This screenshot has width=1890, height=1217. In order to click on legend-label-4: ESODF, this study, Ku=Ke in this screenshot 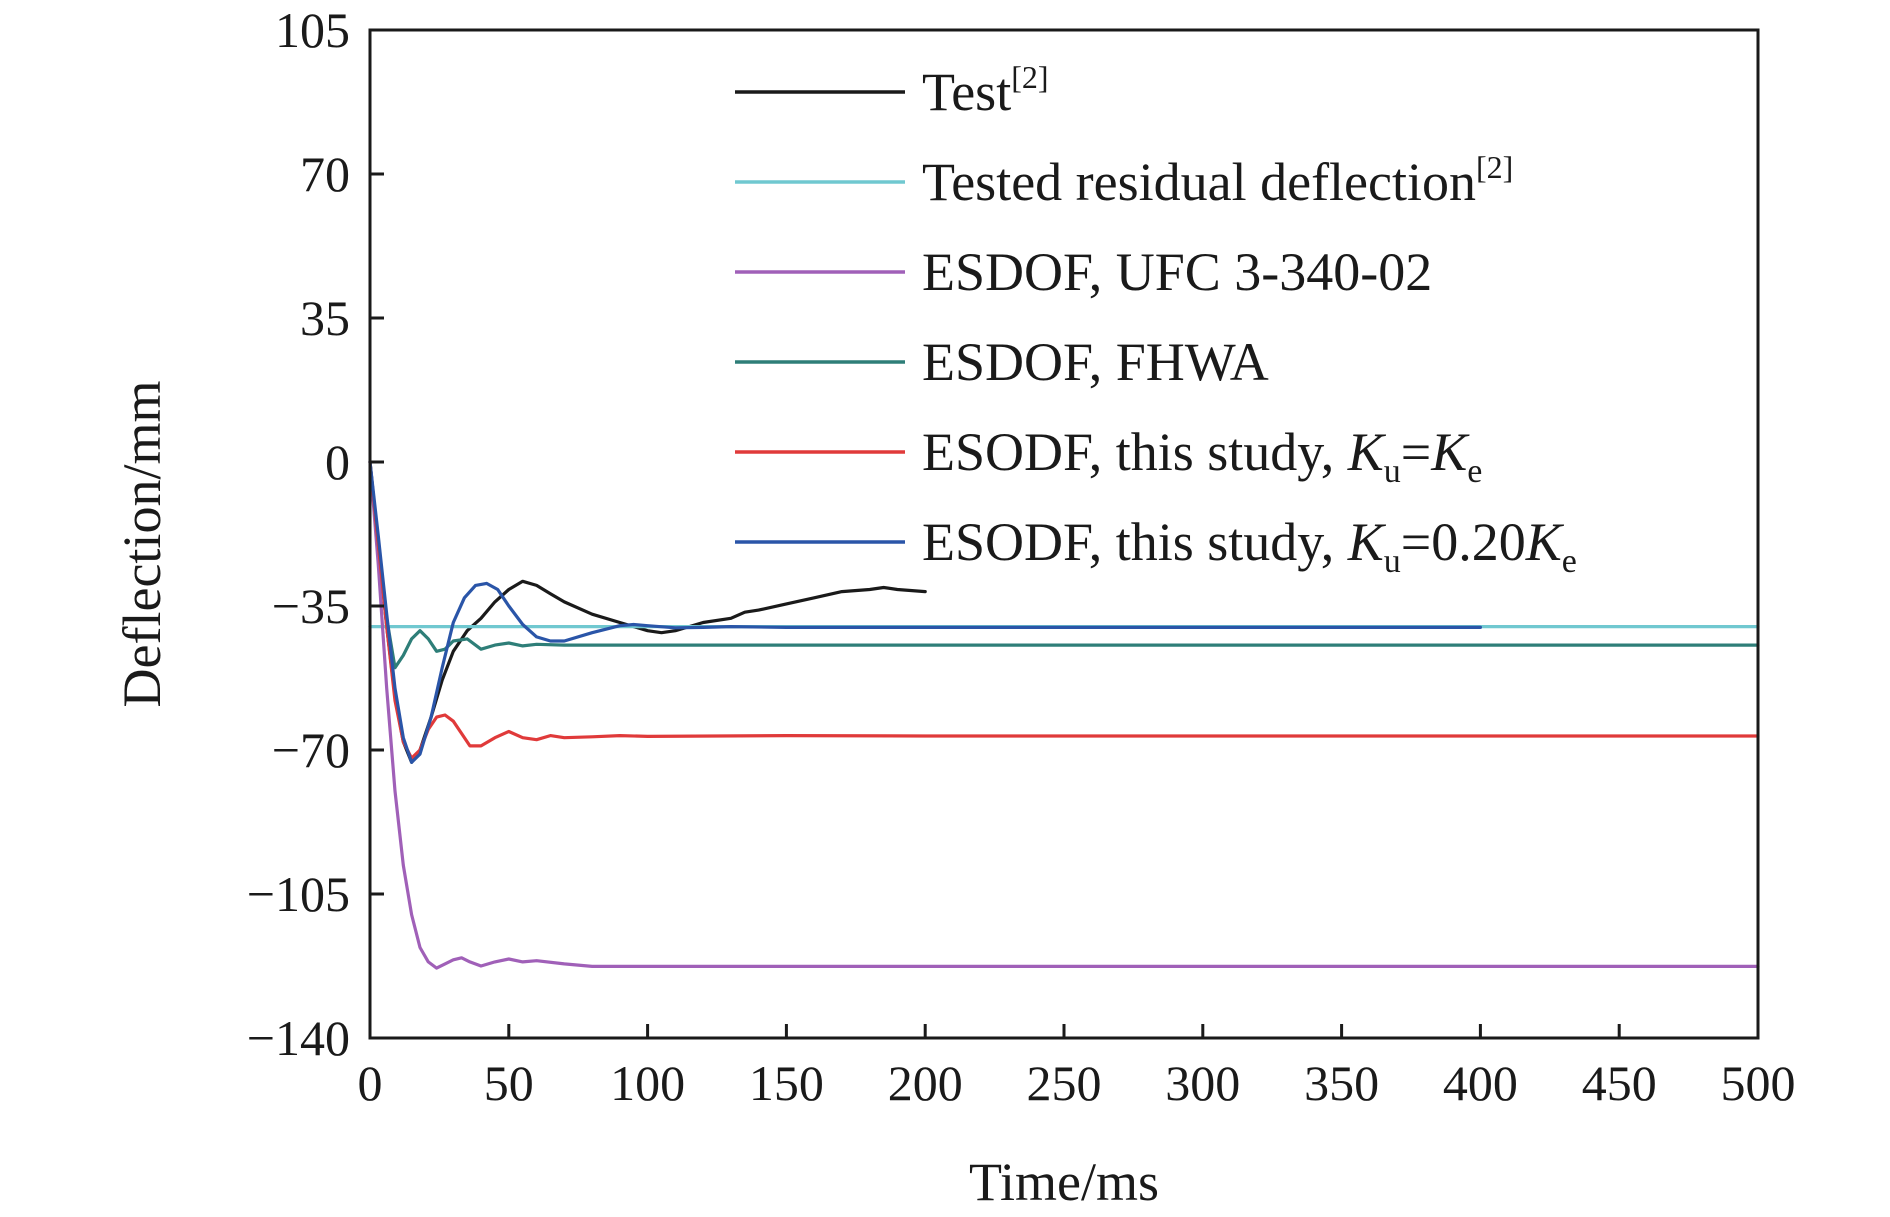, I will do `click(1202, 456)`.